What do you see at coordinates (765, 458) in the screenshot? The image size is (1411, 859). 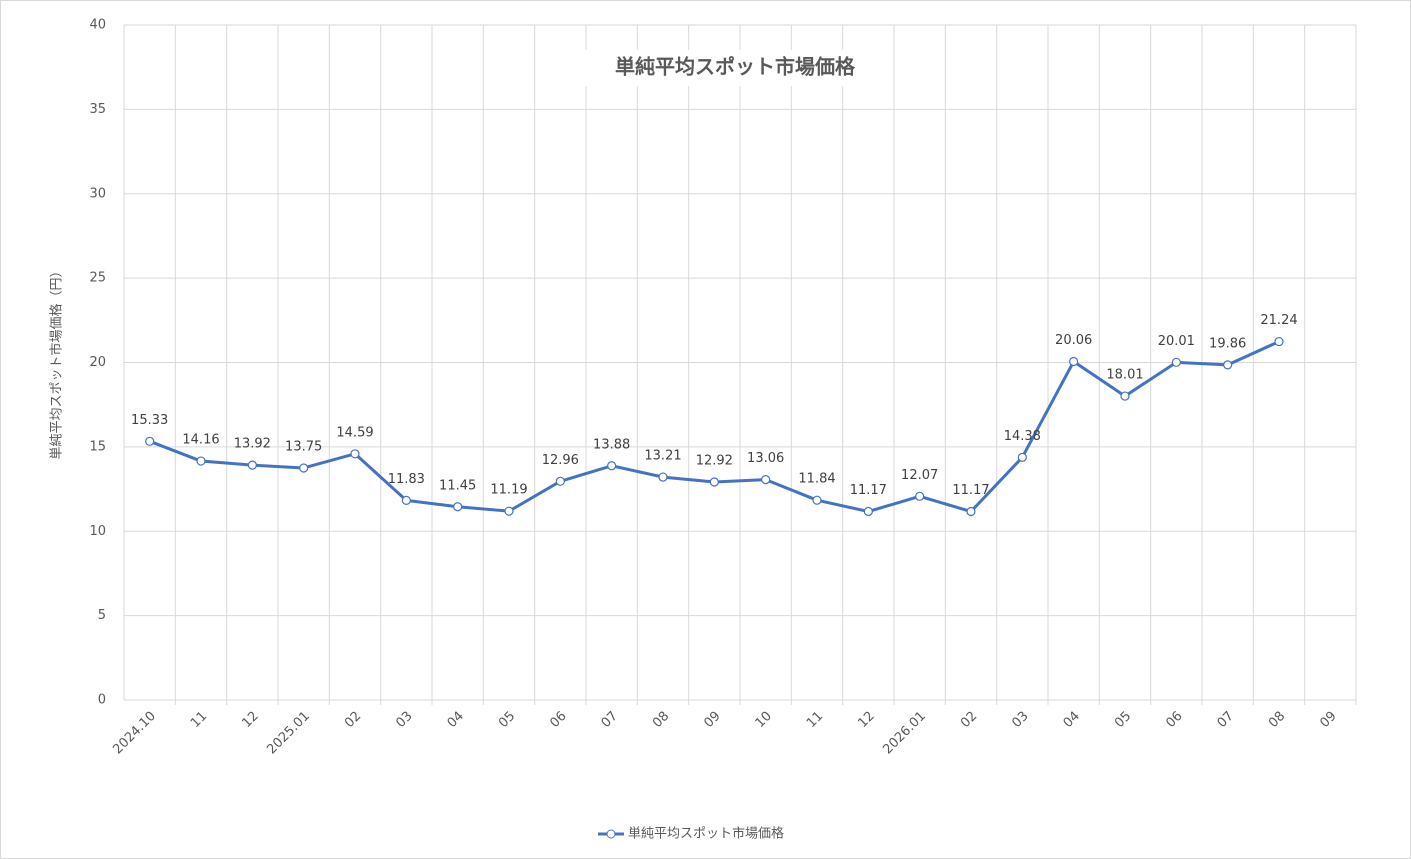 I see `data-label: 13.06` at bounding box center [765, 458].